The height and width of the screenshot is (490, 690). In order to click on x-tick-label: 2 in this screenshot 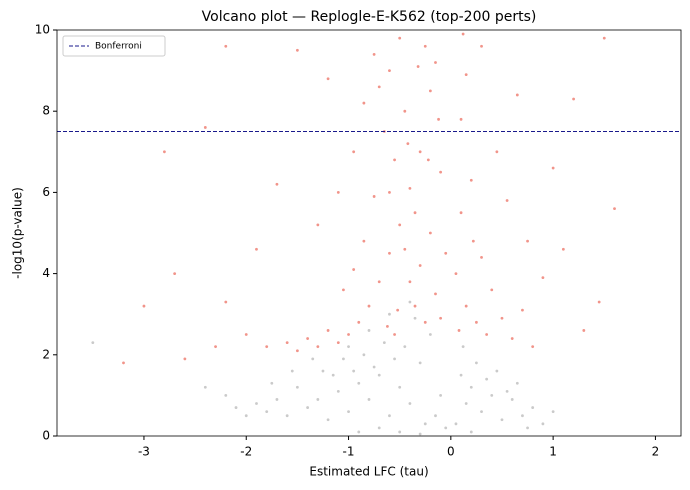, I will do `click(656, 452)`.